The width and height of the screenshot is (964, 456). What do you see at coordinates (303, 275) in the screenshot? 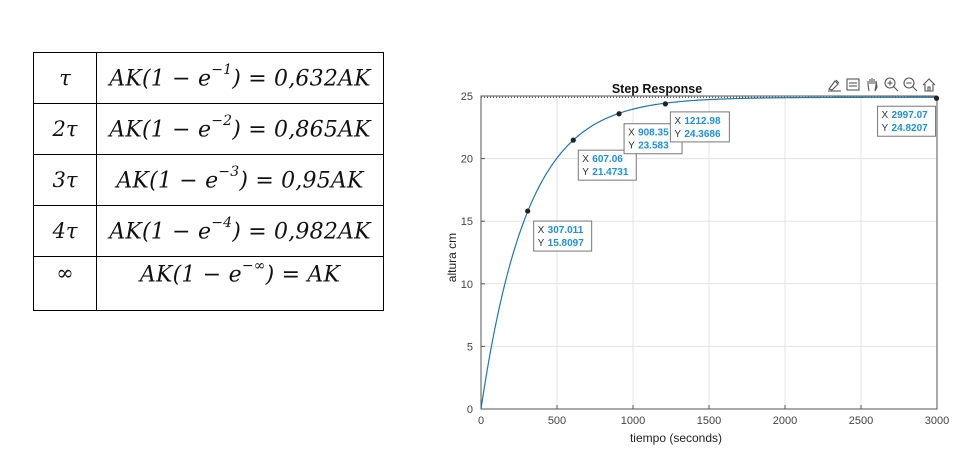
I see `formula-result: ) = AK` at bounding box center [303, 275].